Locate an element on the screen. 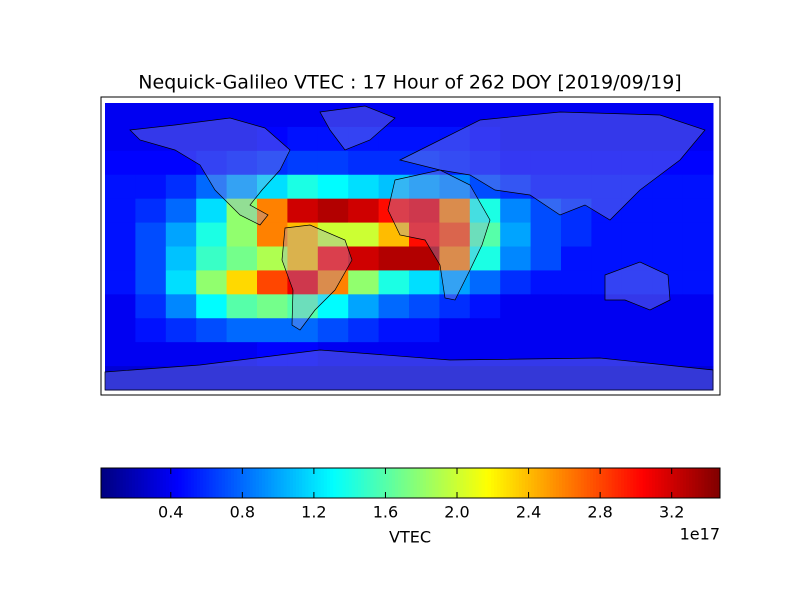 Image resolution: width=800 pixels, height=600 pixels. greenland is located at coordinates (357, 128).